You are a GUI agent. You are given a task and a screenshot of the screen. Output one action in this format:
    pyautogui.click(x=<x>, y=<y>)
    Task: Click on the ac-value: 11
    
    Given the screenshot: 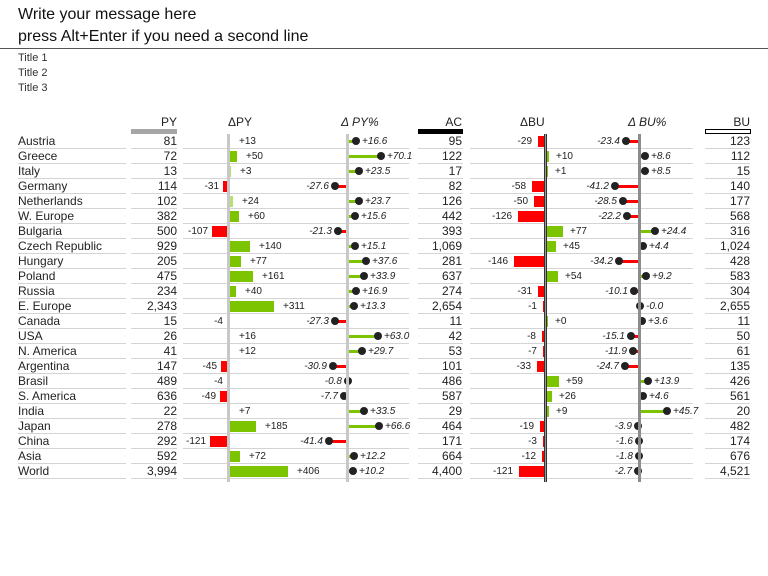 What is the action you would take?
    pyautogui.click(x=455, y=321)
    